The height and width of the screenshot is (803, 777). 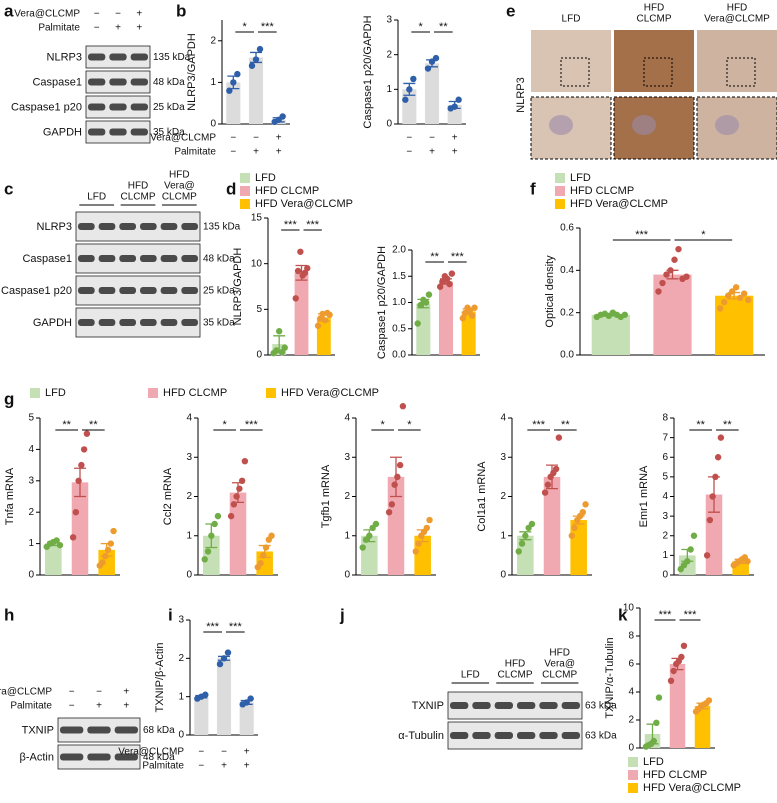 What do you see at coordinates (9, 614) in the screenshot?
I see `panel-label: h` at bounding box center [9, 614].